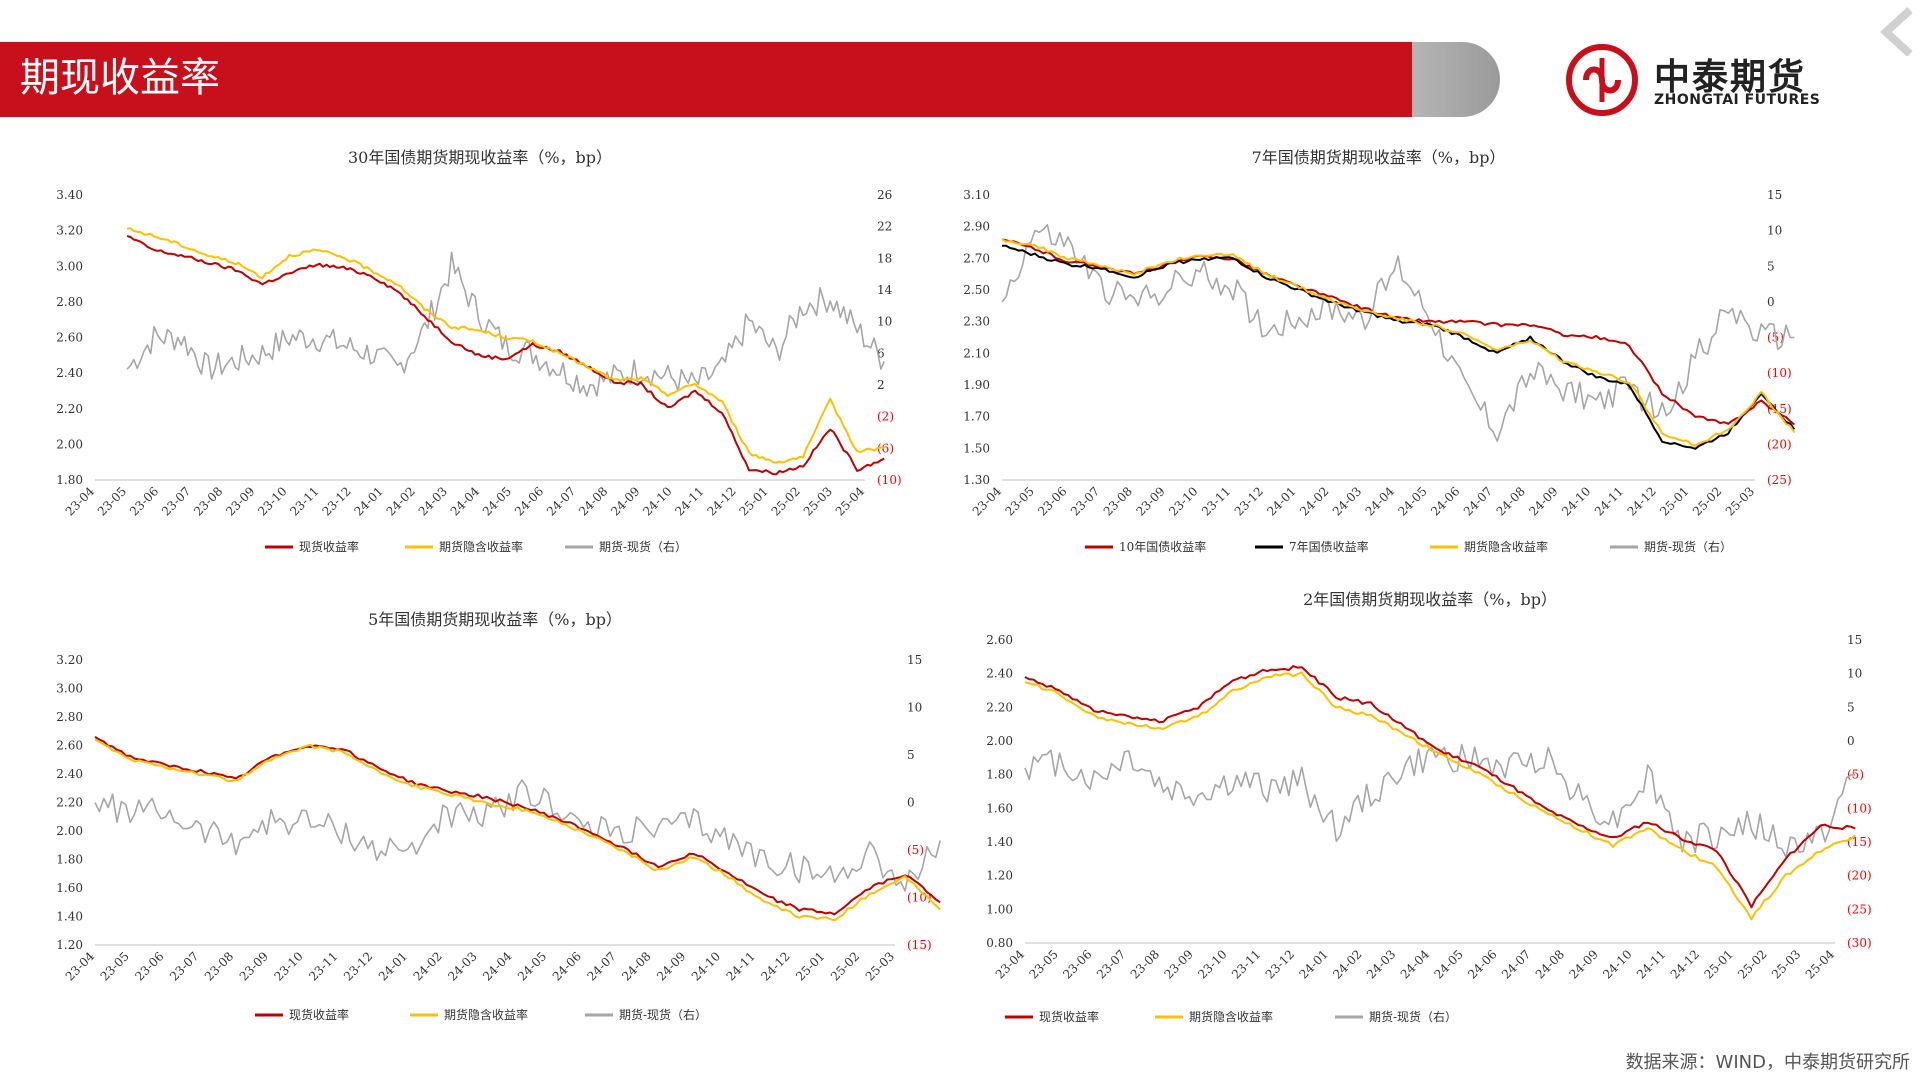 The width and height of the screenshot is (1920, 1080). What do you see at coordinates (517, 826) in the screenshot?
I see `c5-series-spot` at bounding box center [517, 826].